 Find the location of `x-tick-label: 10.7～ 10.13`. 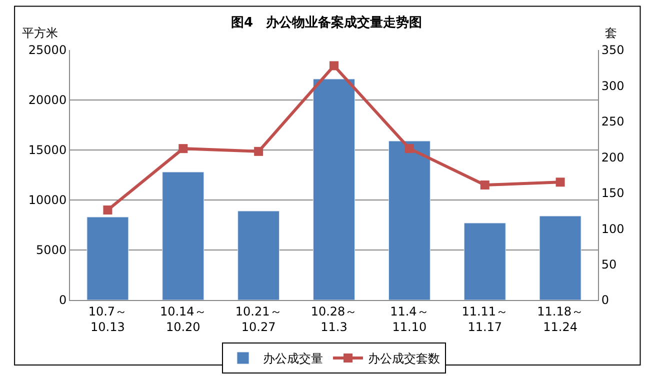

x-tick-label: 10.7～ 10.13 is located at coordinates (108, 319).